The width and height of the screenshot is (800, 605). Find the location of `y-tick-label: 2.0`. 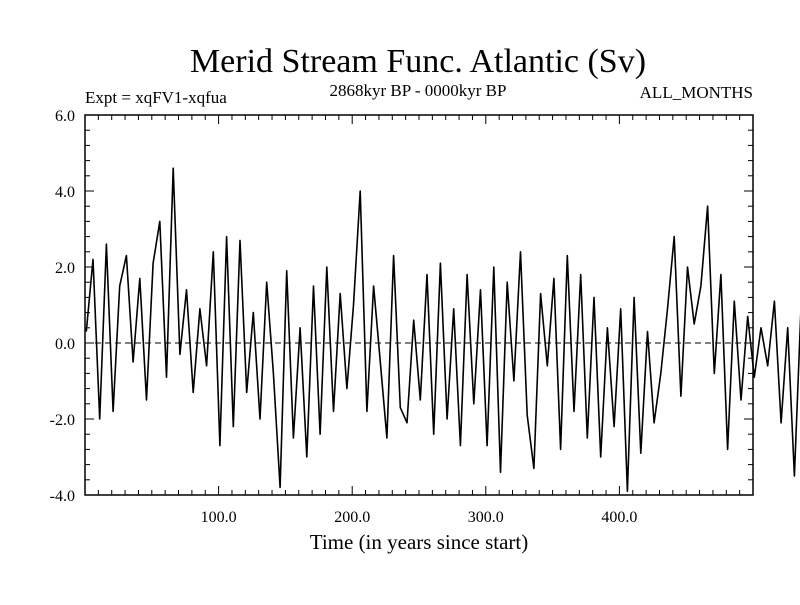

y-tick-label: 2.0 is located at coordinates (65, 268).